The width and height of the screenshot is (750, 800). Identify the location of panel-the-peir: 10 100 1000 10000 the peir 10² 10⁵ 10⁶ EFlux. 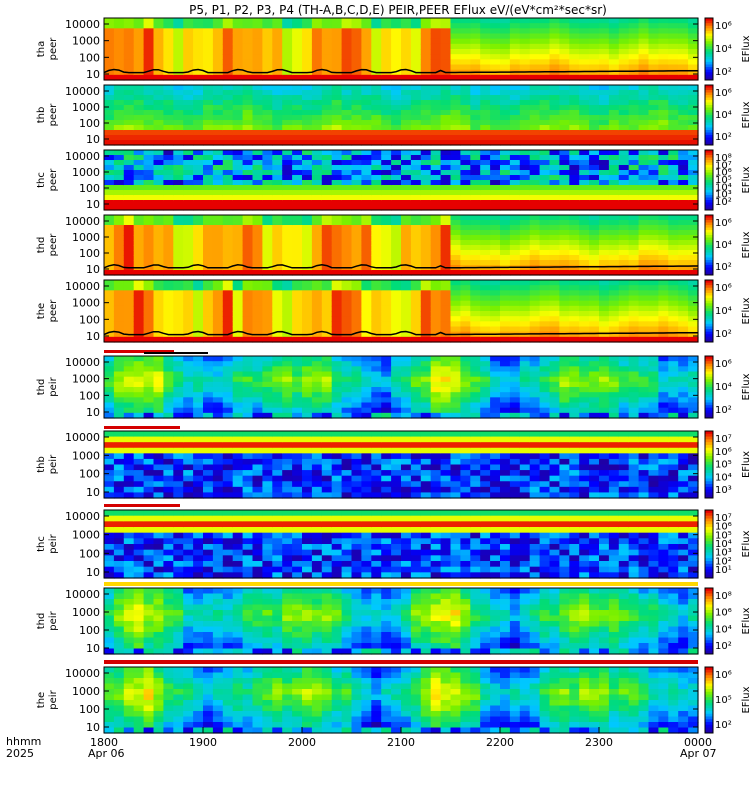
(393, 700).